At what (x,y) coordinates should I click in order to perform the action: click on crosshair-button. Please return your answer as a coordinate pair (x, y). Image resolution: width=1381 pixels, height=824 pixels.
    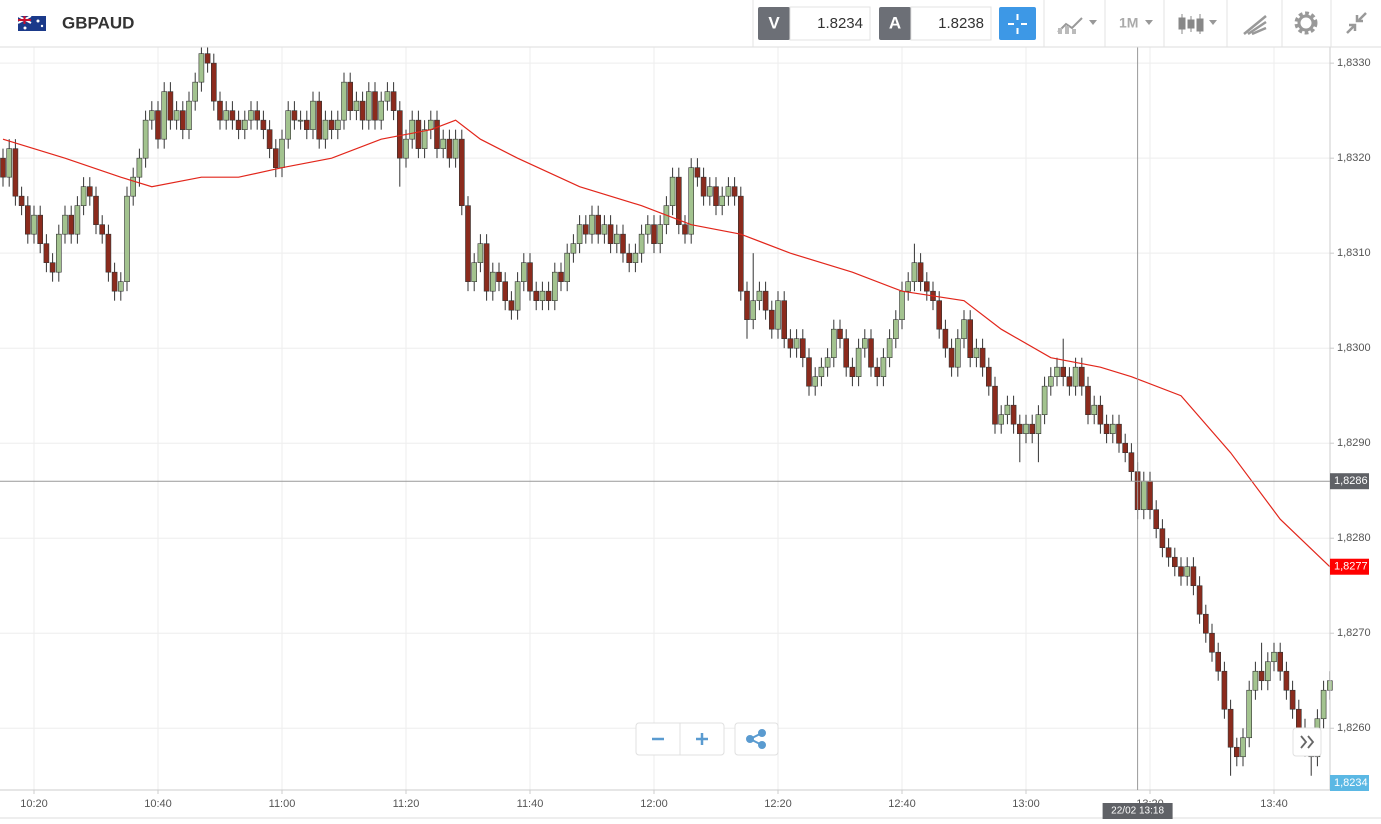
    Looking at the image, I should click on (1017, 23).